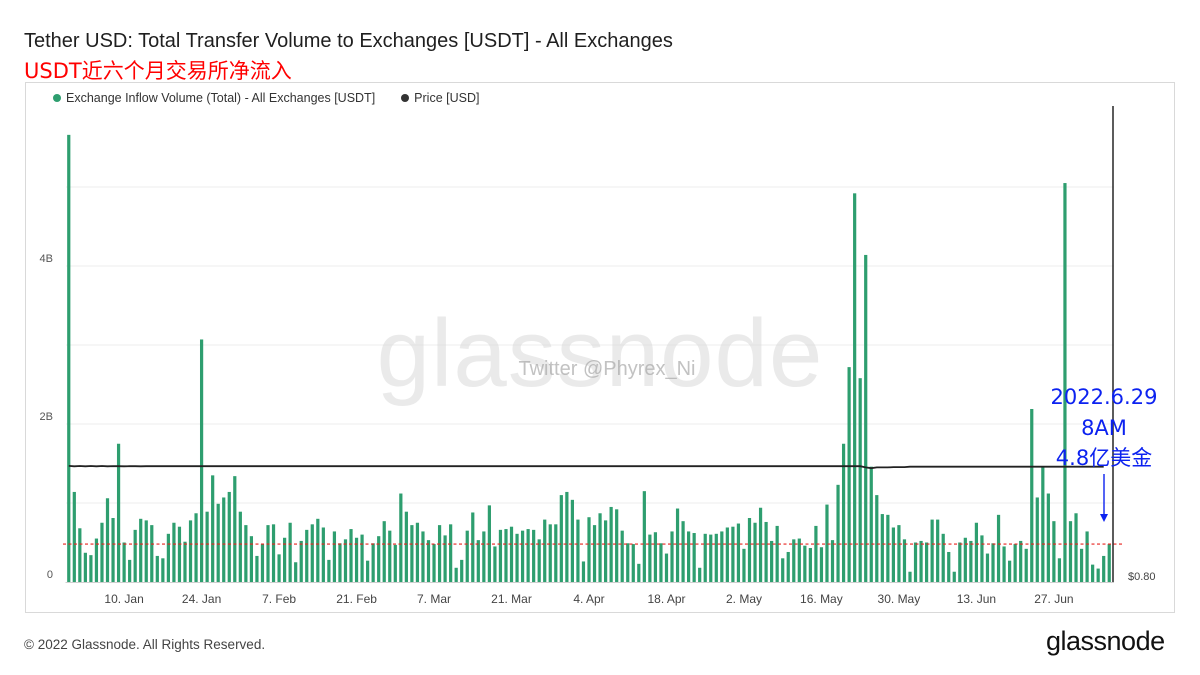  What do you see at coordinates (1104, 397) in the screenshot?
I see `annotation-line-0: 2022.6.29` at bounding box center [1104, 397].